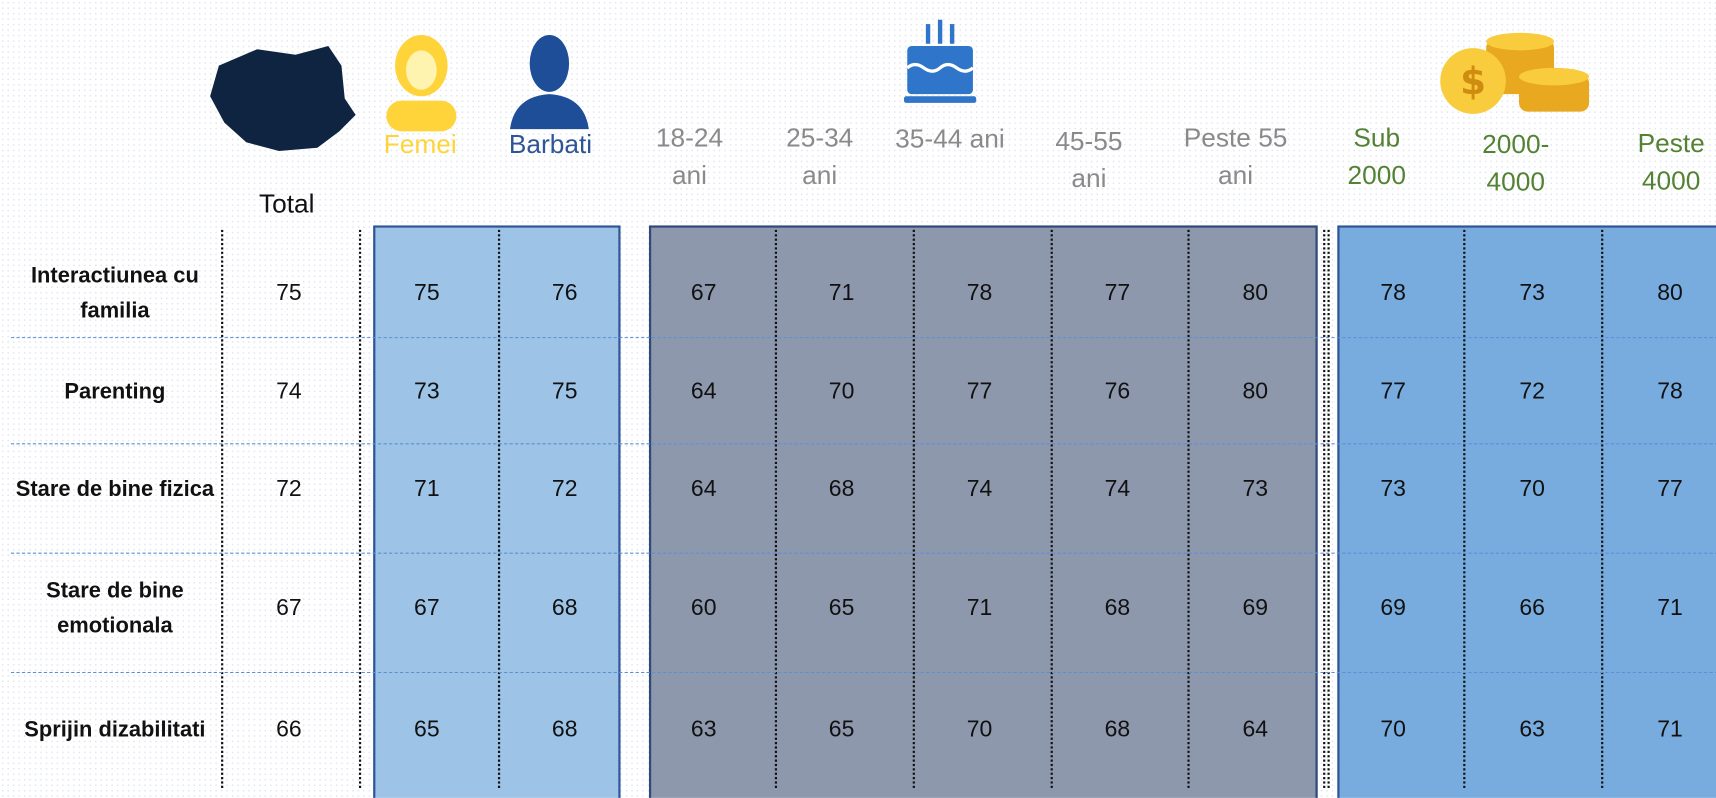 This screenshot has height=798, width=1716. I want to click on column-header: Peste 4000, so click(1671, 162).